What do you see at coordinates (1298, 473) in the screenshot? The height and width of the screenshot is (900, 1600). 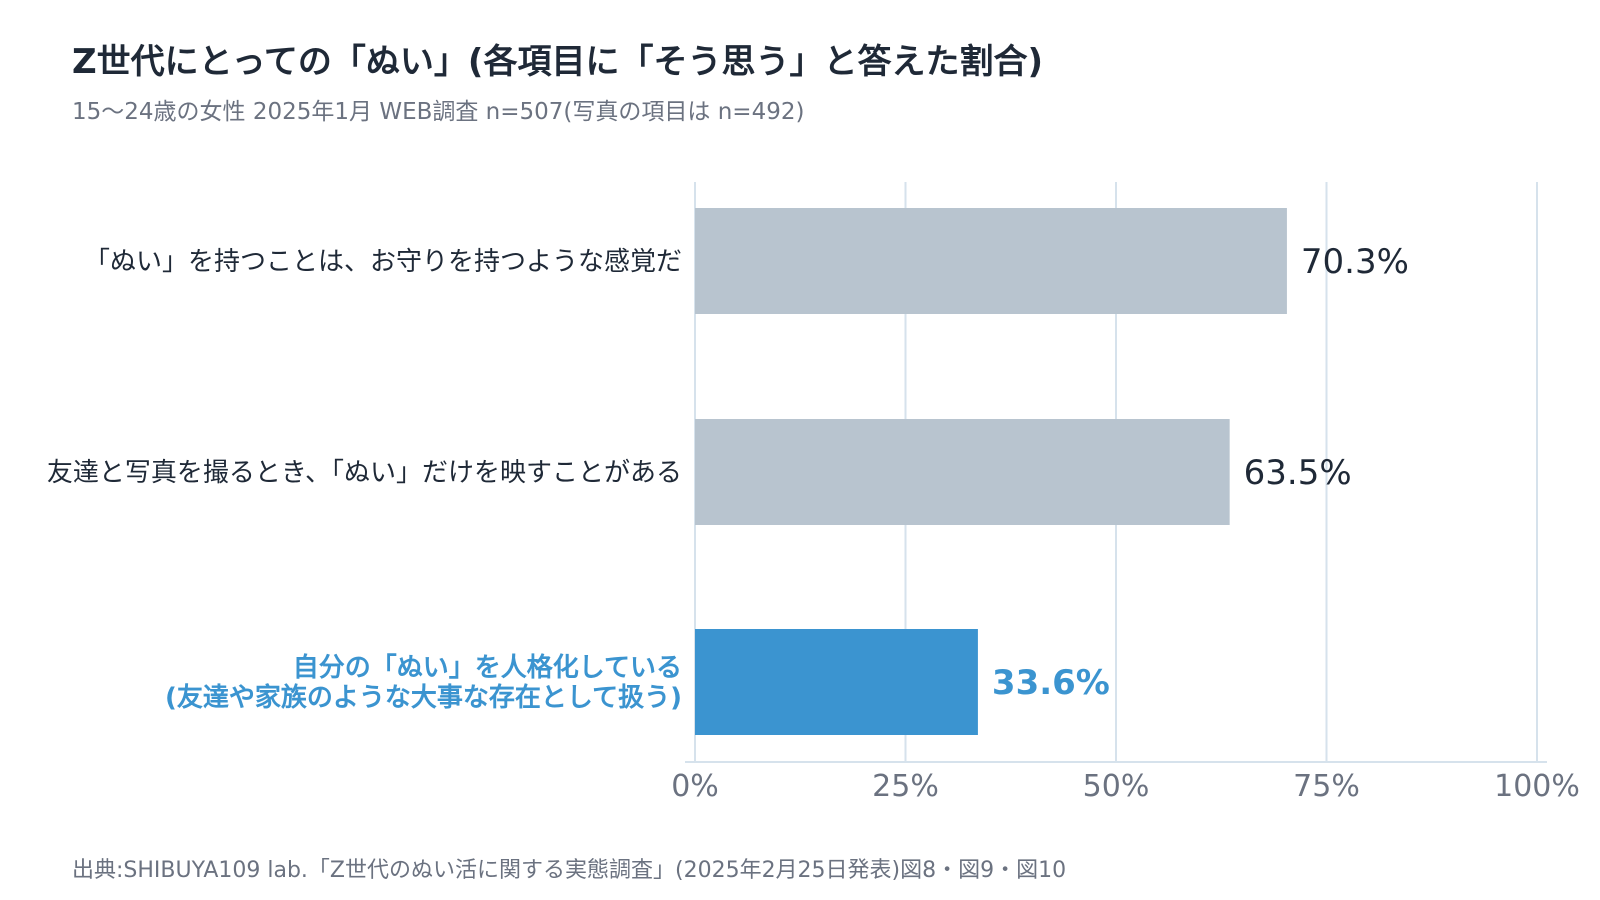 I see `value-label: 63.5%` at bounding box center [1298, 473].